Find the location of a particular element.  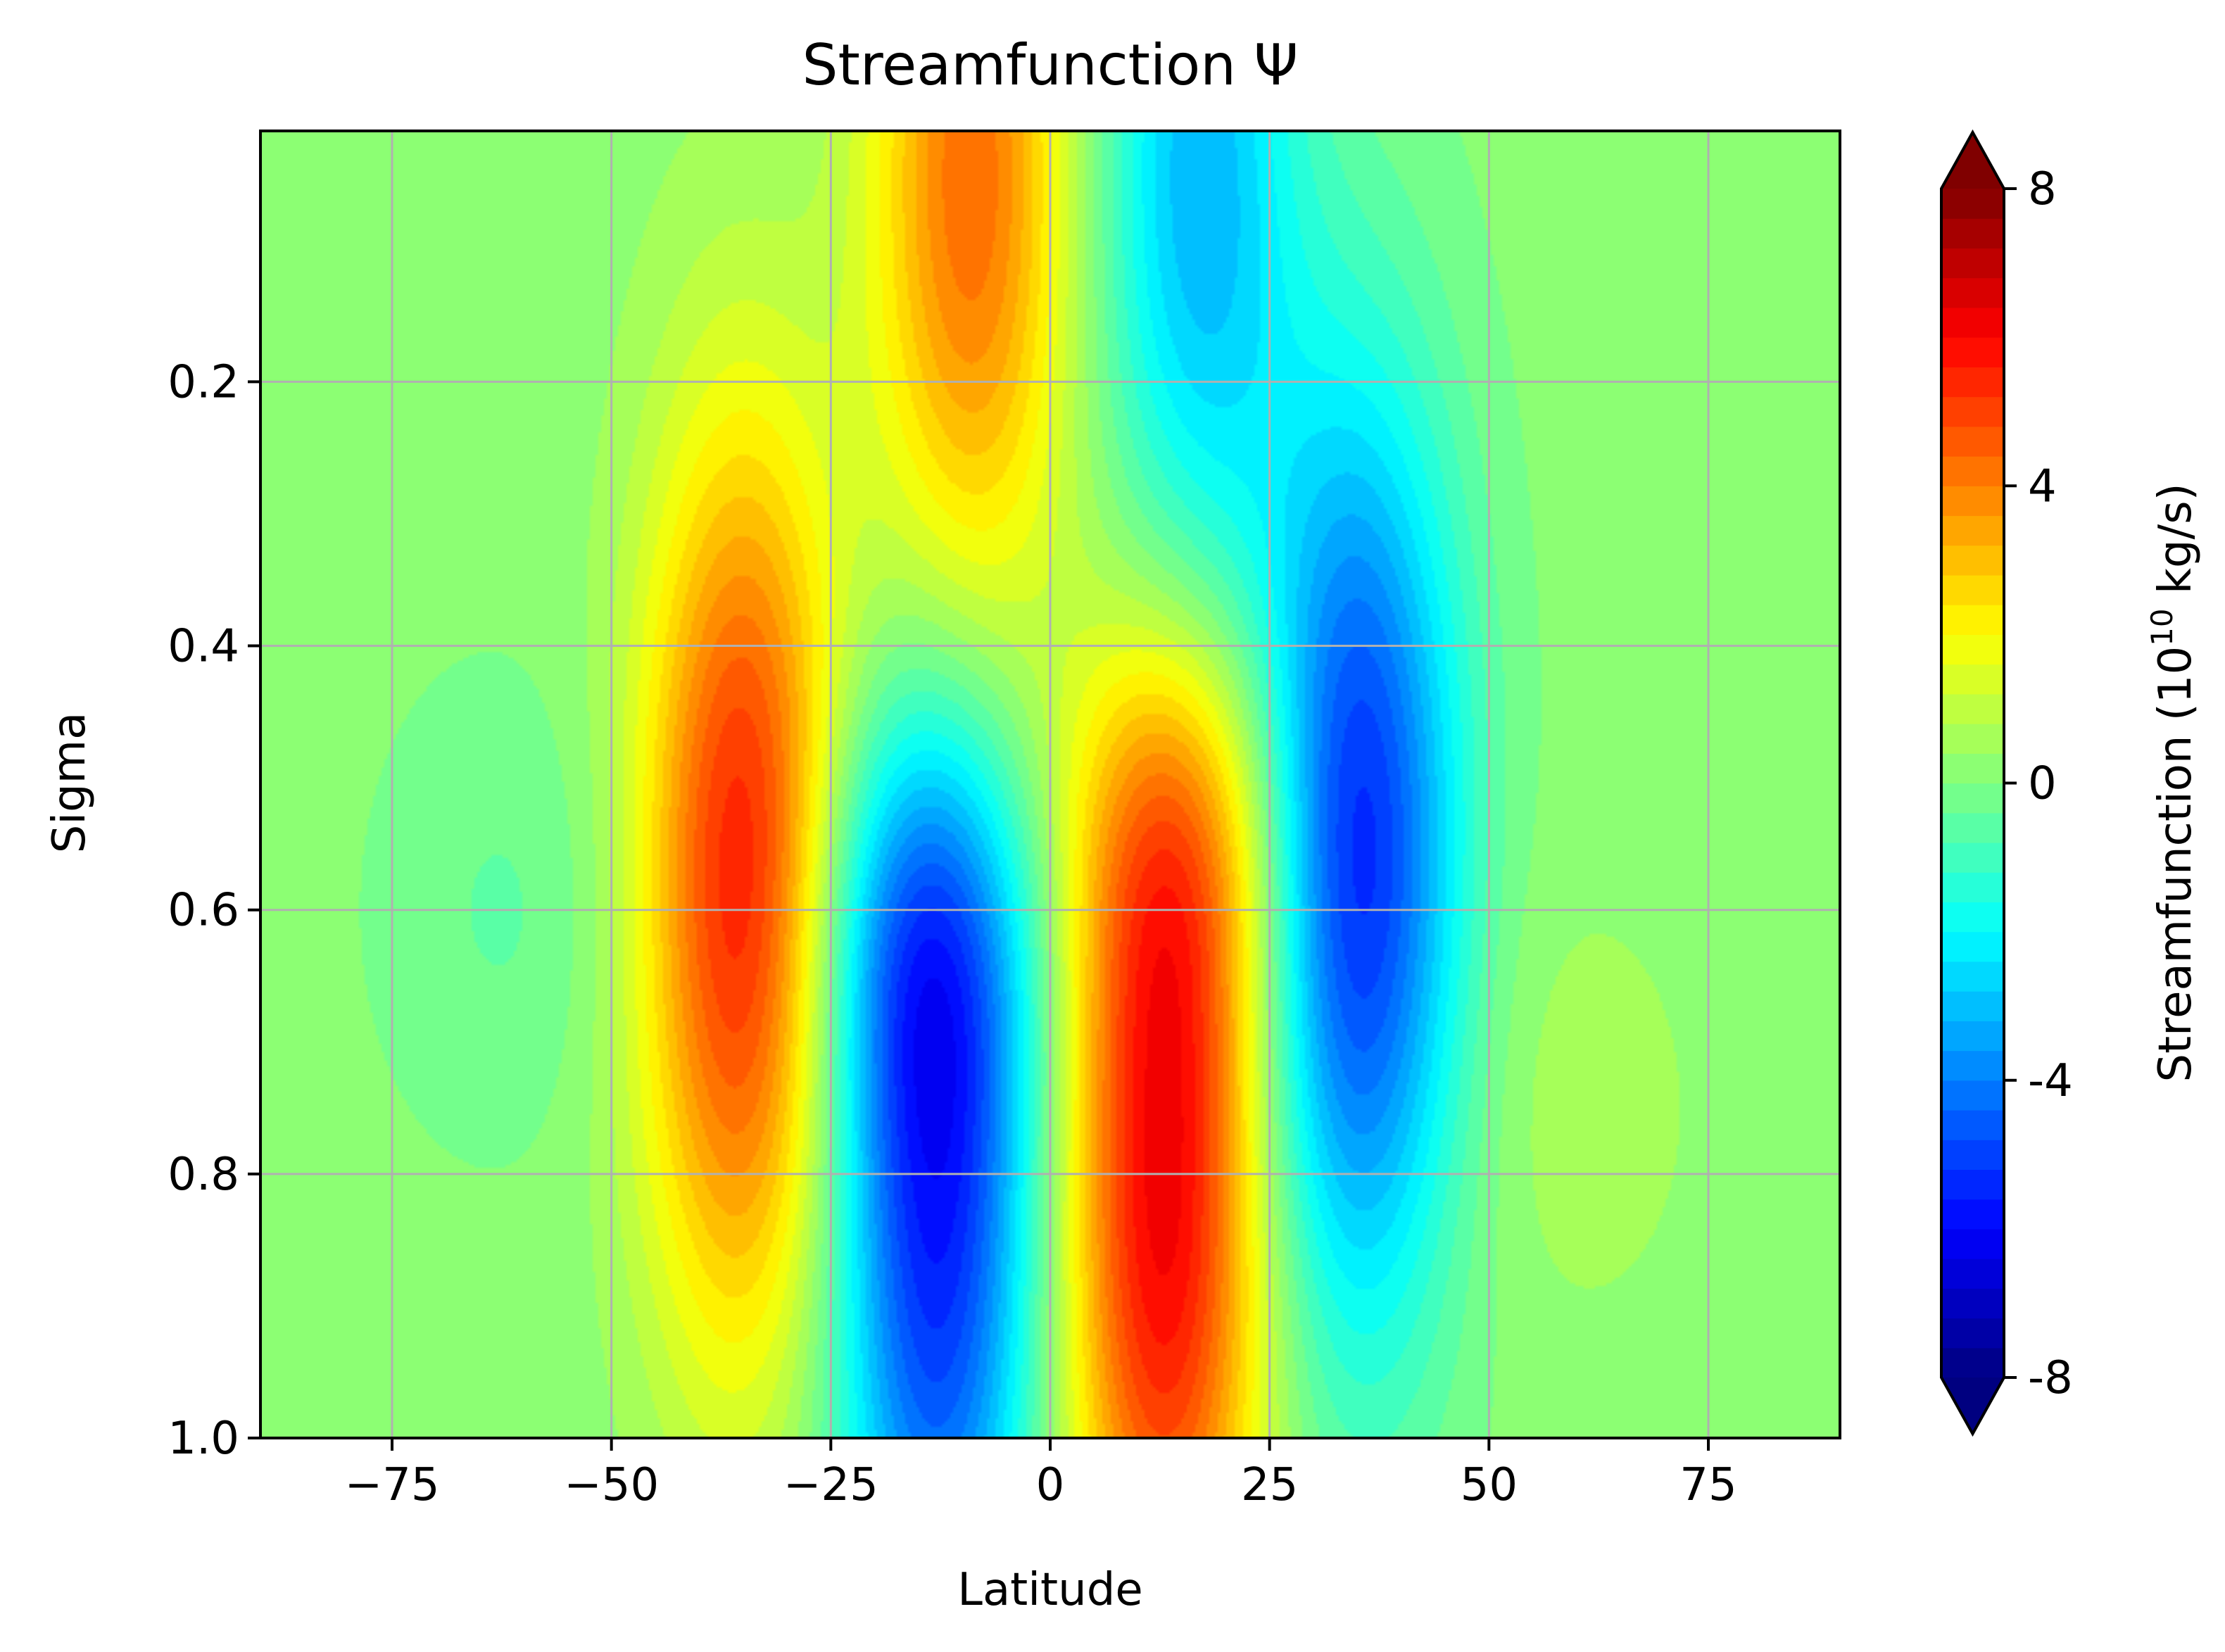

colorbar-tick-label: 4 is located at coordinates (2042, 486).